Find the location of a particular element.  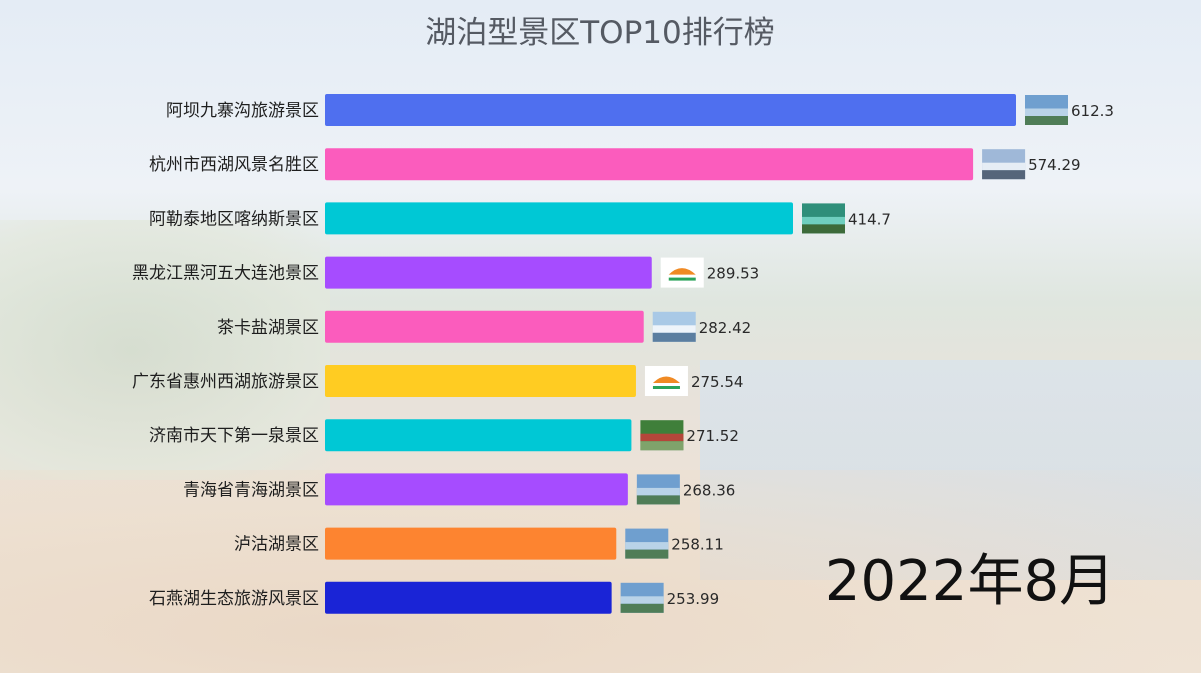

thumbnail-garden-photo is located at coordinates (662, 435).